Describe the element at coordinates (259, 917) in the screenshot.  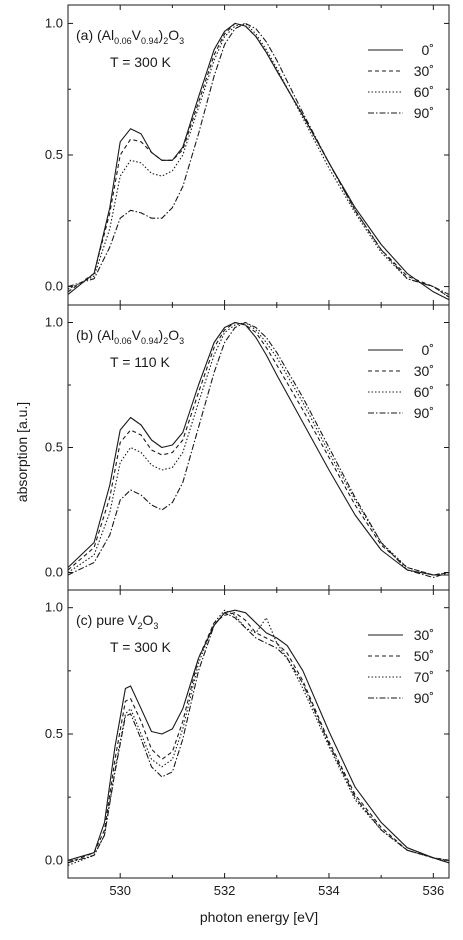
I see `x-axis-label: photon energy [eV]` at that location.